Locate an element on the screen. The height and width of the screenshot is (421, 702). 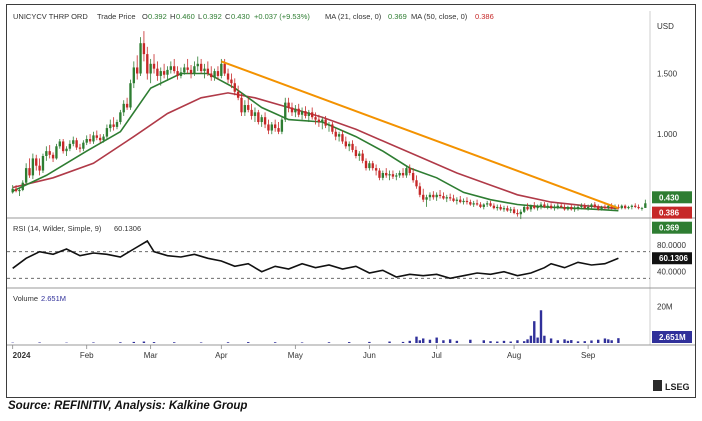
legend-ma-fast-label: MA (21, close, 0) is located at coordinates (353, 16).